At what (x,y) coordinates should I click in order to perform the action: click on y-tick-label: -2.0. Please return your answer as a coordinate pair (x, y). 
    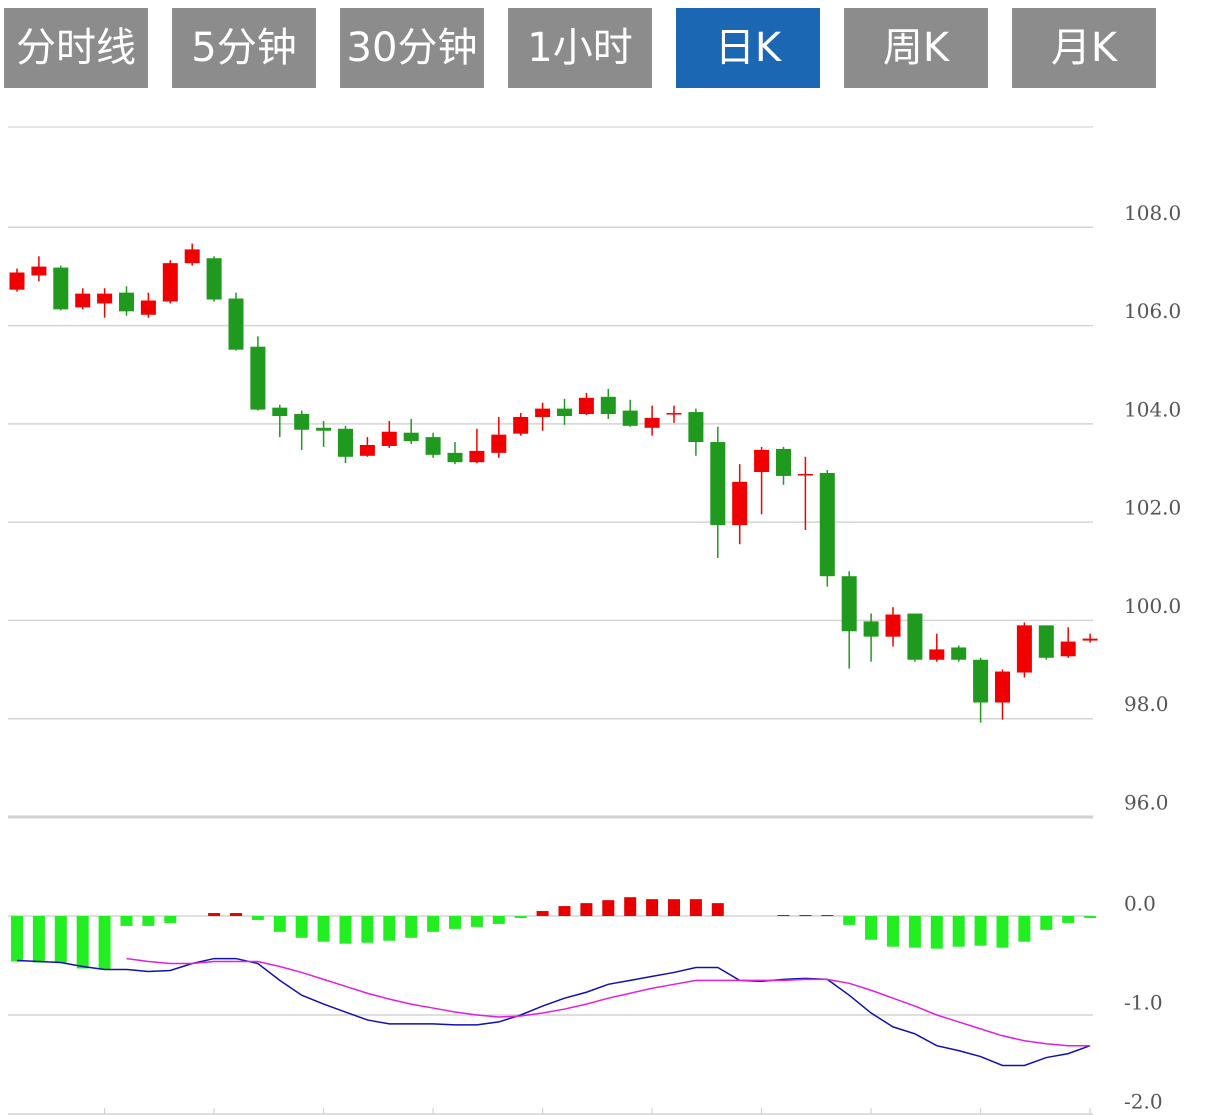
    Looking at the image, I should click on (1143, 1102).